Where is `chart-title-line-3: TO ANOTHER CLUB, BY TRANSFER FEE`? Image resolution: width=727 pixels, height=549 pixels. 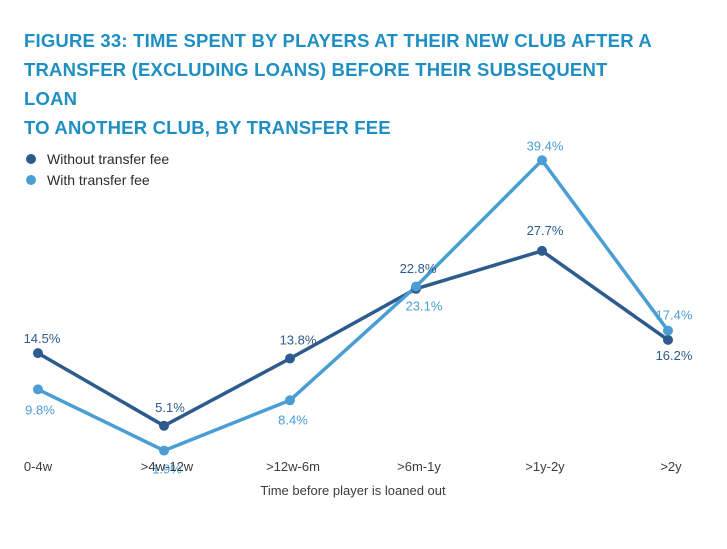 chart-title-line-3: TO ANOTHER CLUB, BY TRANSFER FEE is located at coordinates (207, 127).